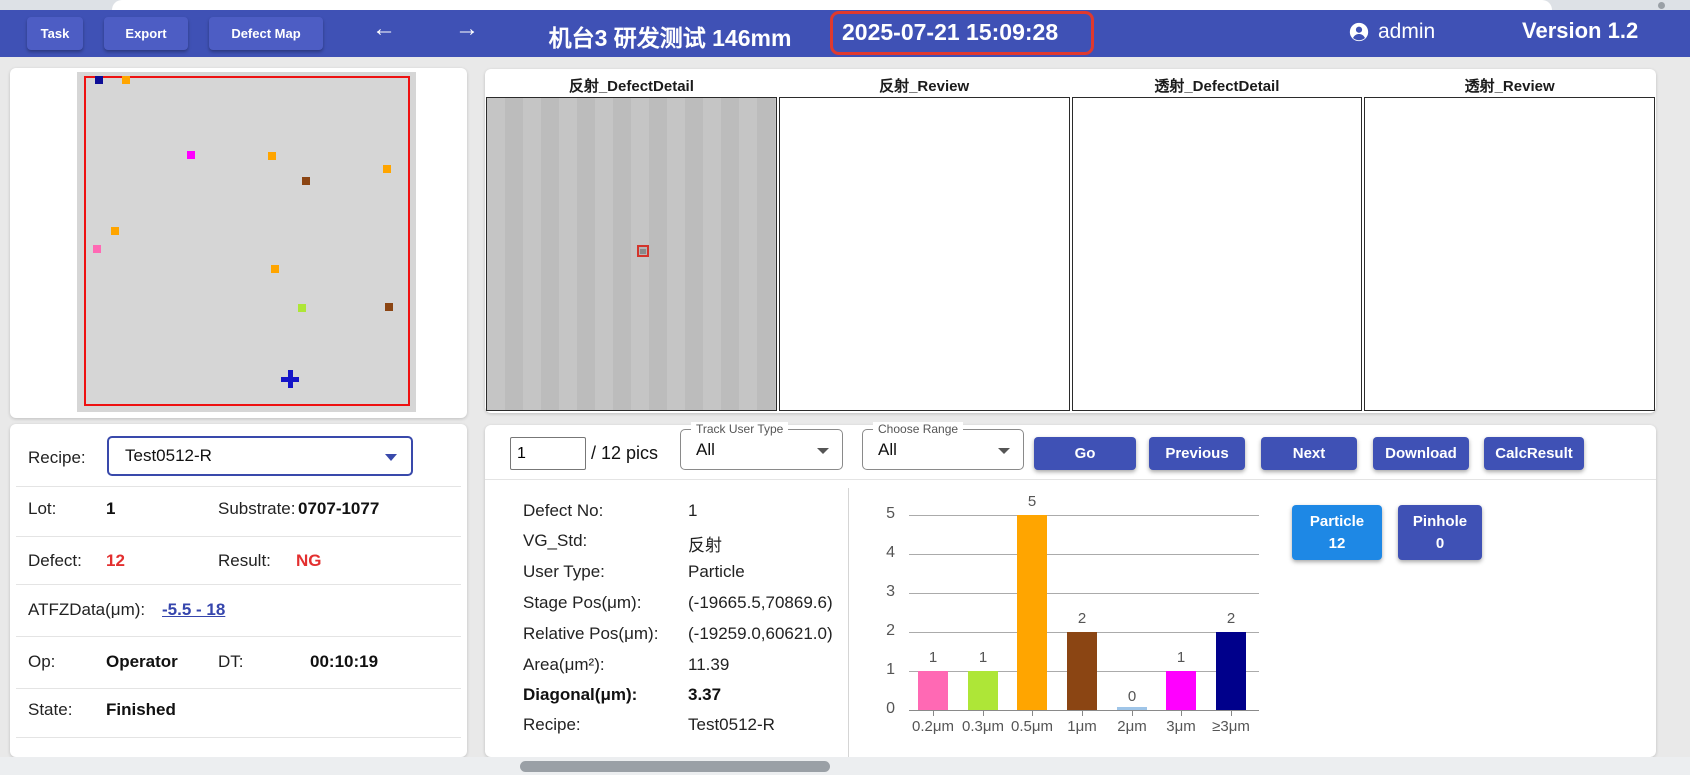 This screenshot has width=1690, height=775. Describe the element at coordinates (890, 669) in the screenshot. I see `y-axis-tick-1: 1` at that location.